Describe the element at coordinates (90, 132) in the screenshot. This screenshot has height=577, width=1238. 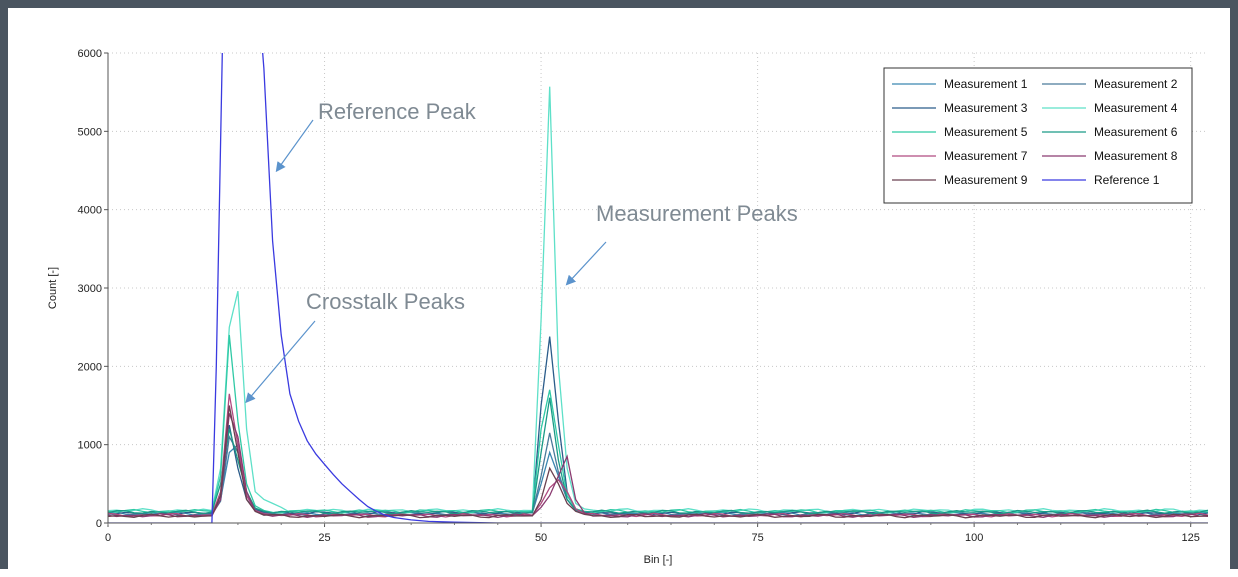
I see `y-tick-label: 5000` at that location.